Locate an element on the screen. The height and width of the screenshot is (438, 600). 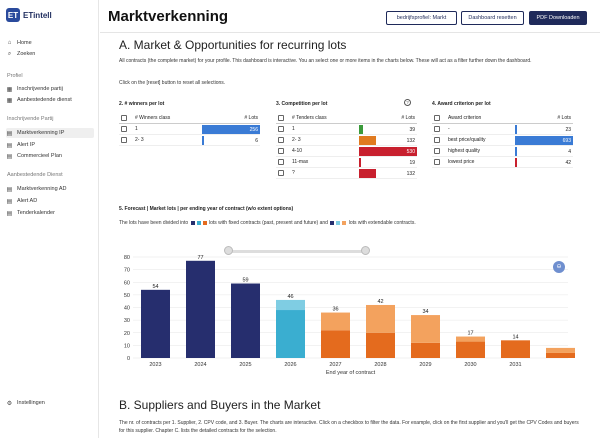
row-label: 1 is located at coordinates (136, 129).